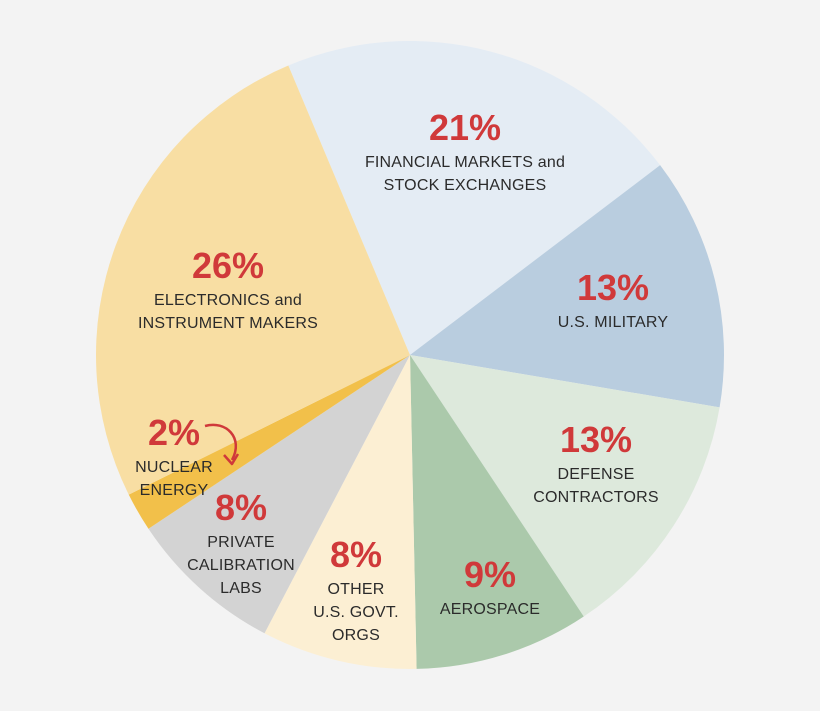 This screenshot has height=711, width=820. I want to click on slice-percent-label: 26%, so click(228, 265).